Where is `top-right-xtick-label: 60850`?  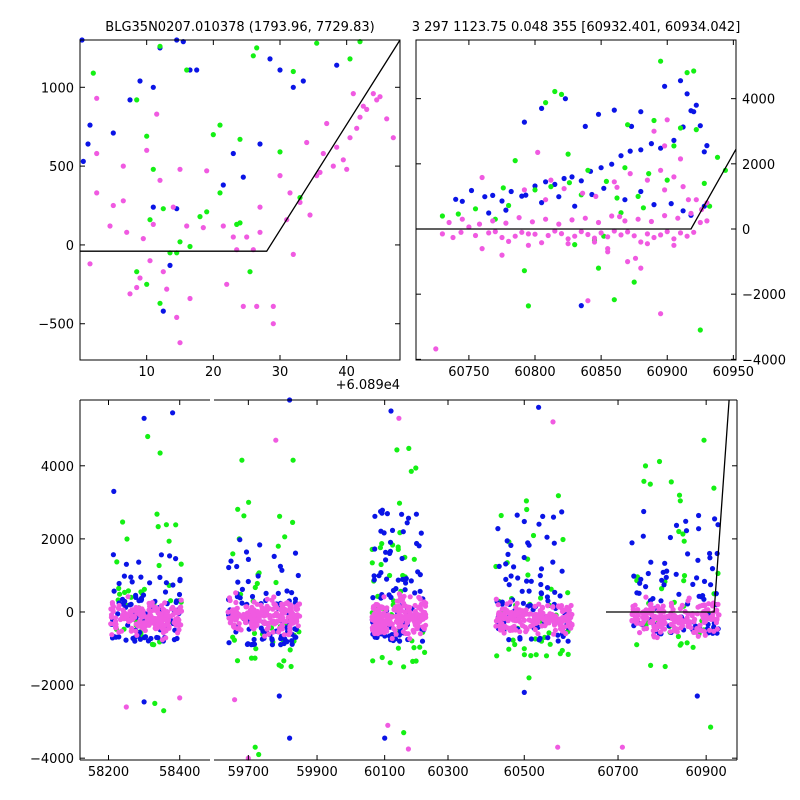 top-right-xtick-label: 60850 is located at coordinates (600, 372).